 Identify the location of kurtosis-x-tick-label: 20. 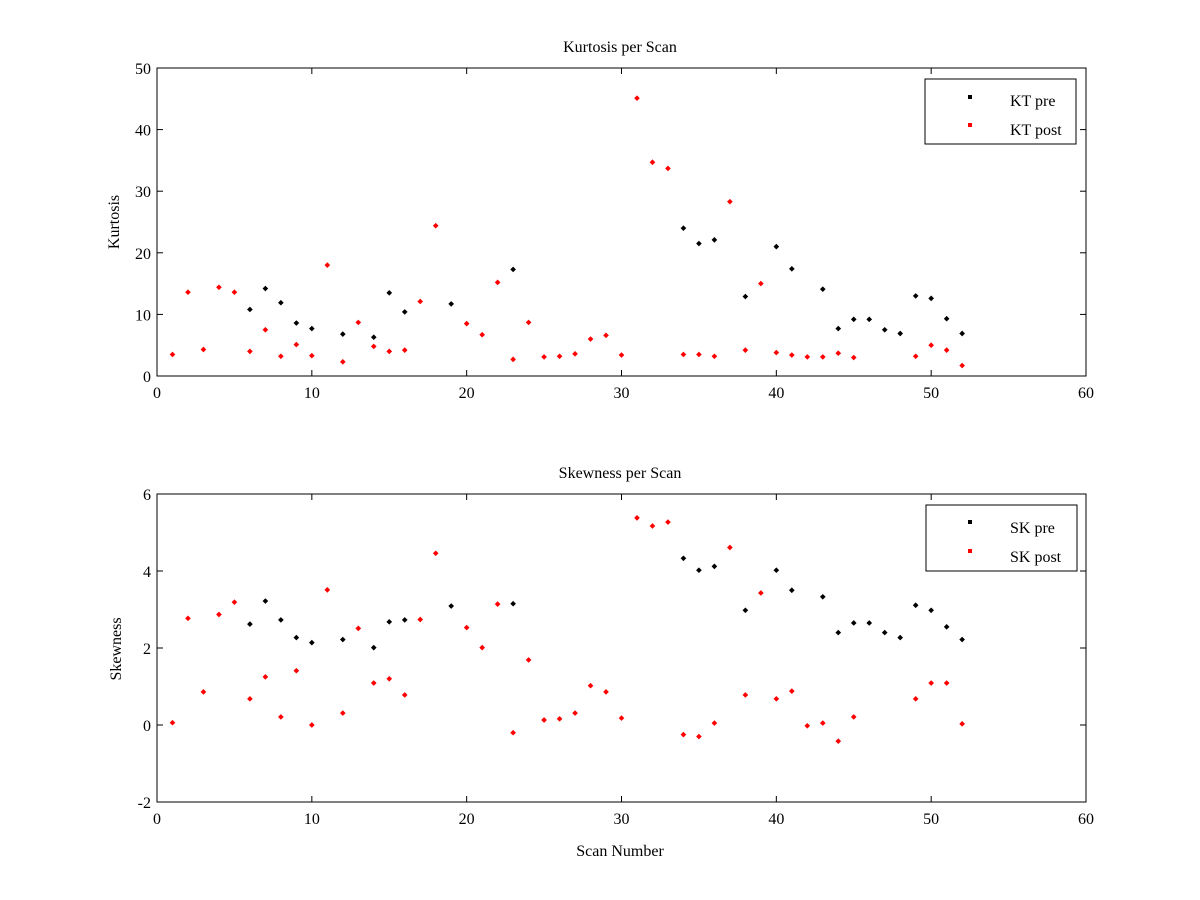
(467, 393).